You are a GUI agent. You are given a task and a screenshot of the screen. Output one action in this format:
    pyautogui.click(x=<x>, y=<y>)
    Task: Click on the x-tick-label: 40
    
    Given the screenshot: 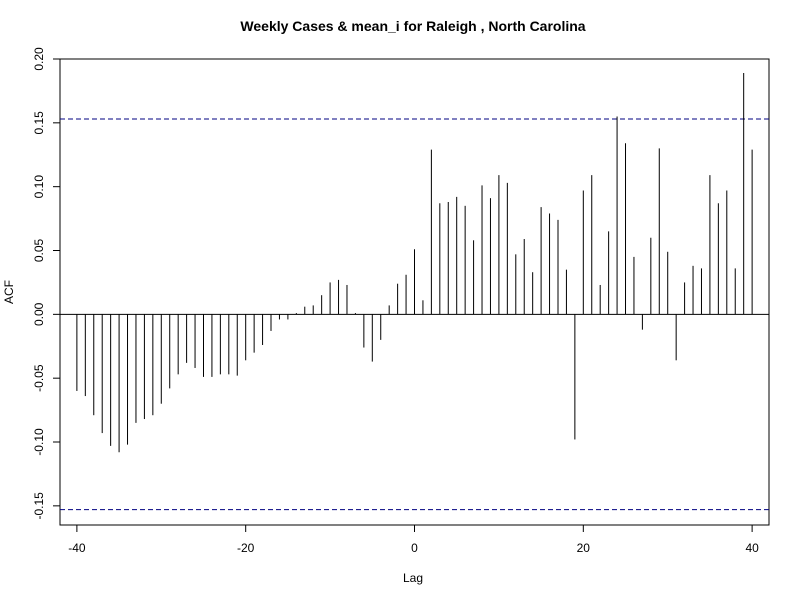 What is the action you would take?
    pyautogui.click(x=752, y=548)
    